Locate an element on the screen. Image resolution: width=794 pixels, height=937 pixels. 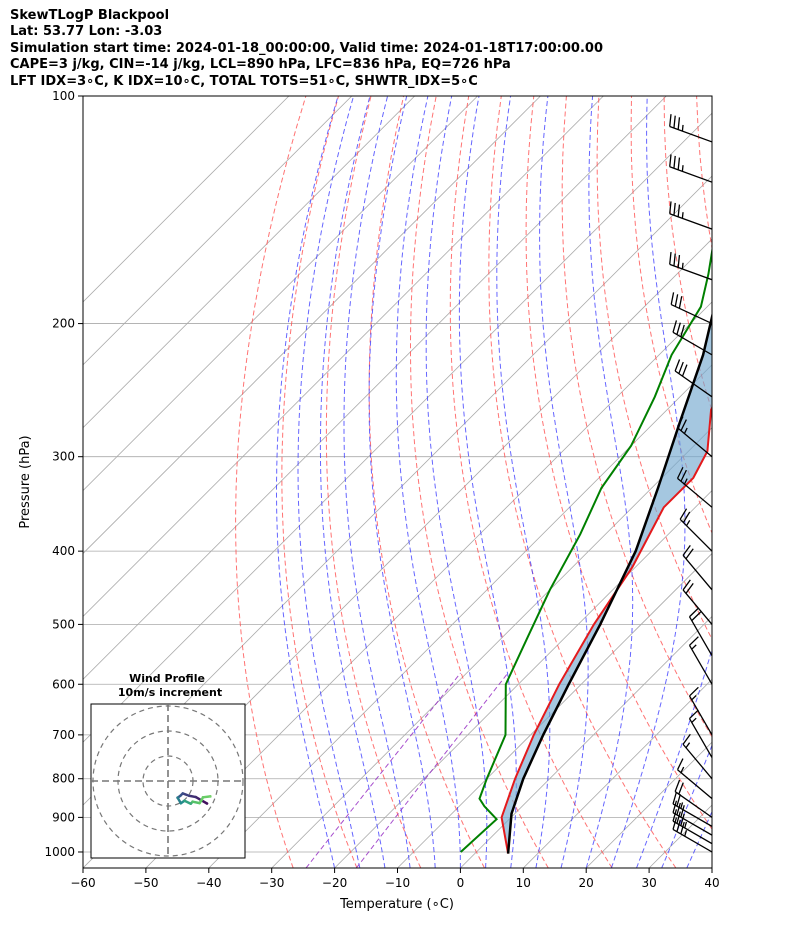
y-tick-label: 100 is located at coordinates (63, 96).